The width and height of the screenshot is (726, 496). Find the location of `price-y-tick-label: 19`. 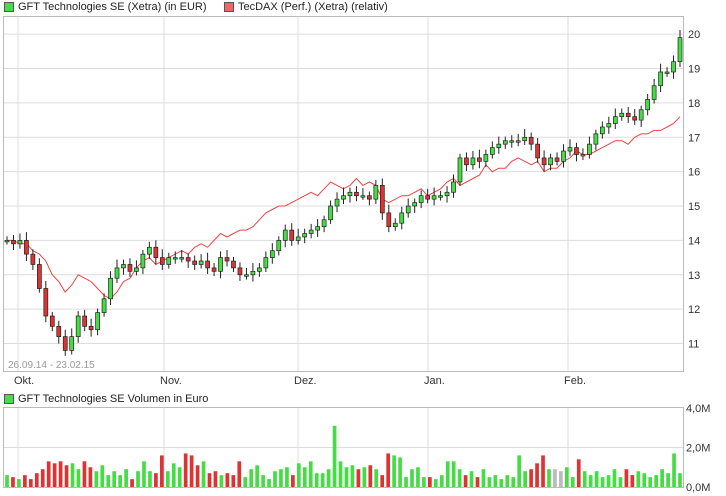

price-y-tick-label: 19 is located at coordinates (694, 70).